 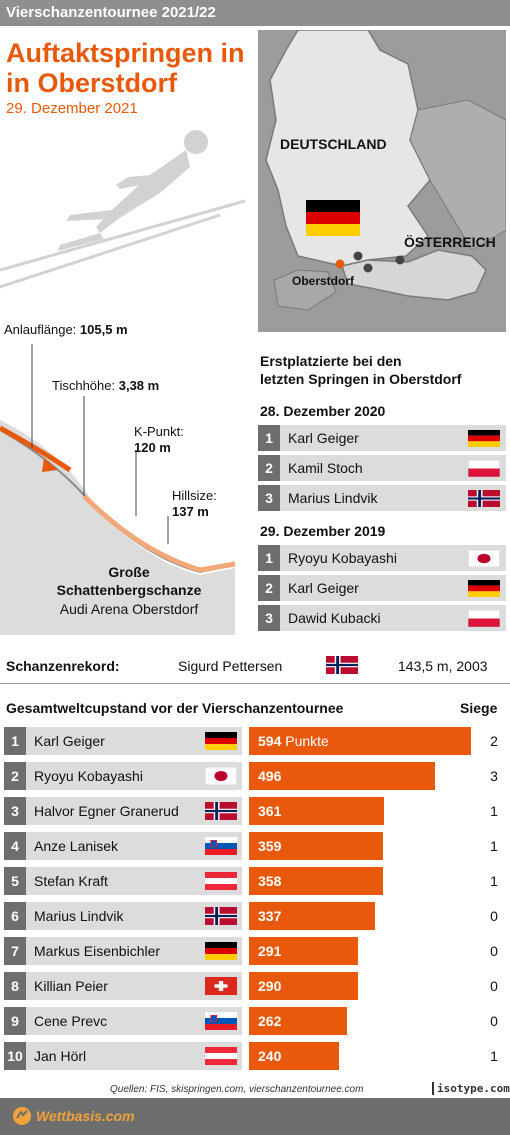 What do you see at coordinates (36, 449) in the screenshot?
I see `inrun-line` at bounding box center [36, 449].